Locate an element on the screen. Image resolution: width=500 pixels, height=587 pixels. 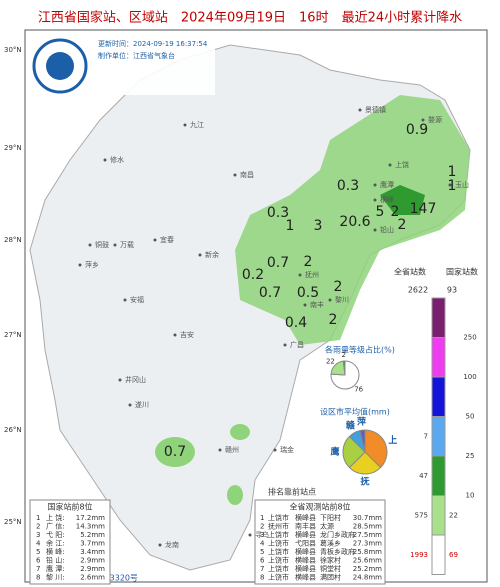
legend-count: 47 is located at coordinates (423, 476).